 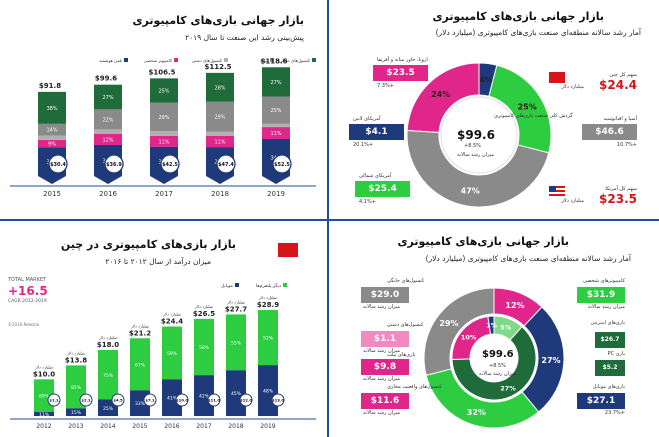 What do you see at coordinates (244, 37) in the screenshot?
I see `tl-subtitle: پیش‌بینی رشد این صنعت تا سال ۲۰۱۹` at bounding box center [244, 37].